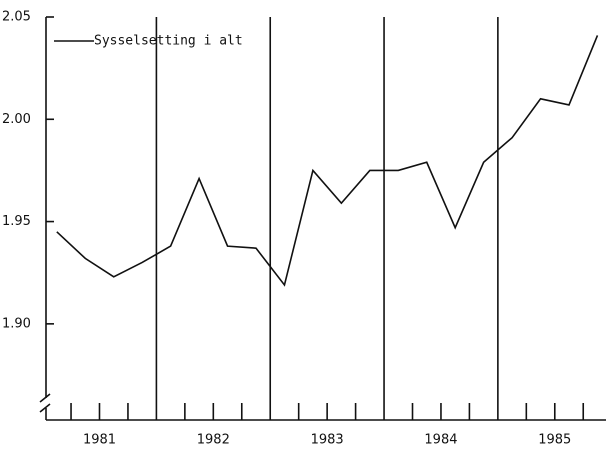 This screenshot has height=454, width=606. I want to click on x-tick-label: 1983, so click(327, 440).